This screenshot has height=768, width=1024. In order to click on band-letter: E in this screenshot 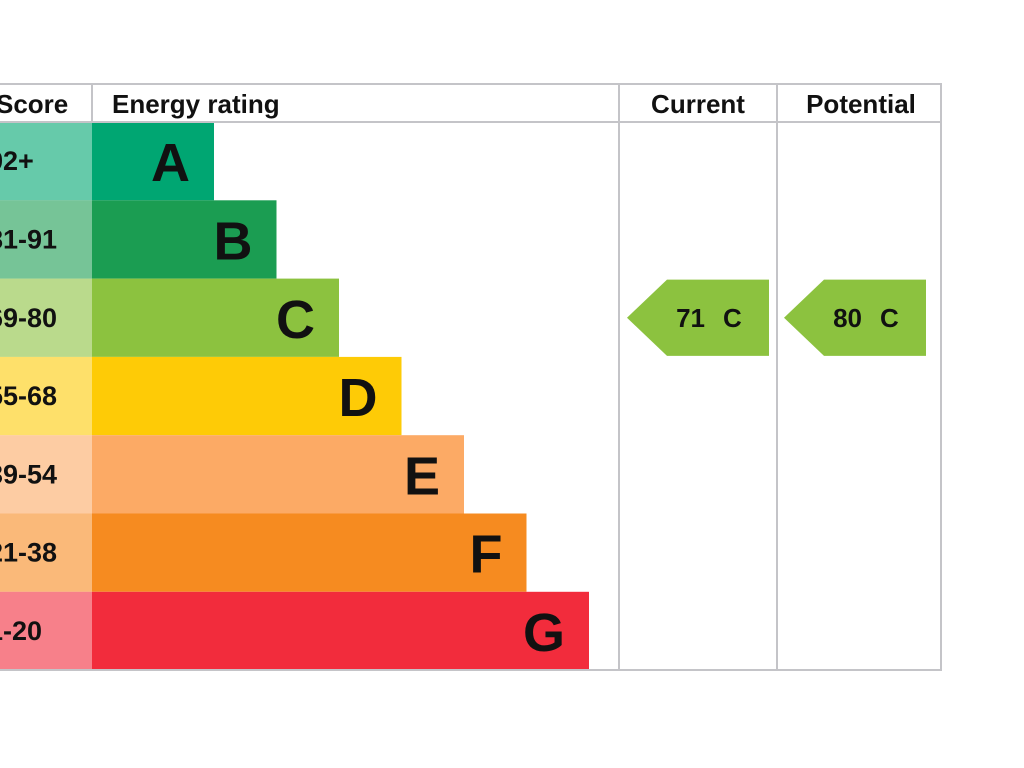, I will do `click(422, 476)`.